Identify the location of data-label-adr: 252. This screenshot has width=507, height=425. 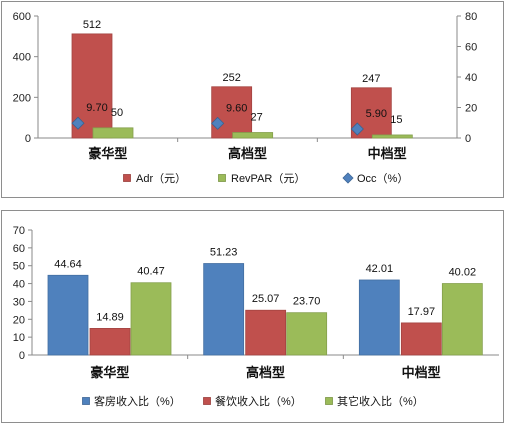
(231, 78).